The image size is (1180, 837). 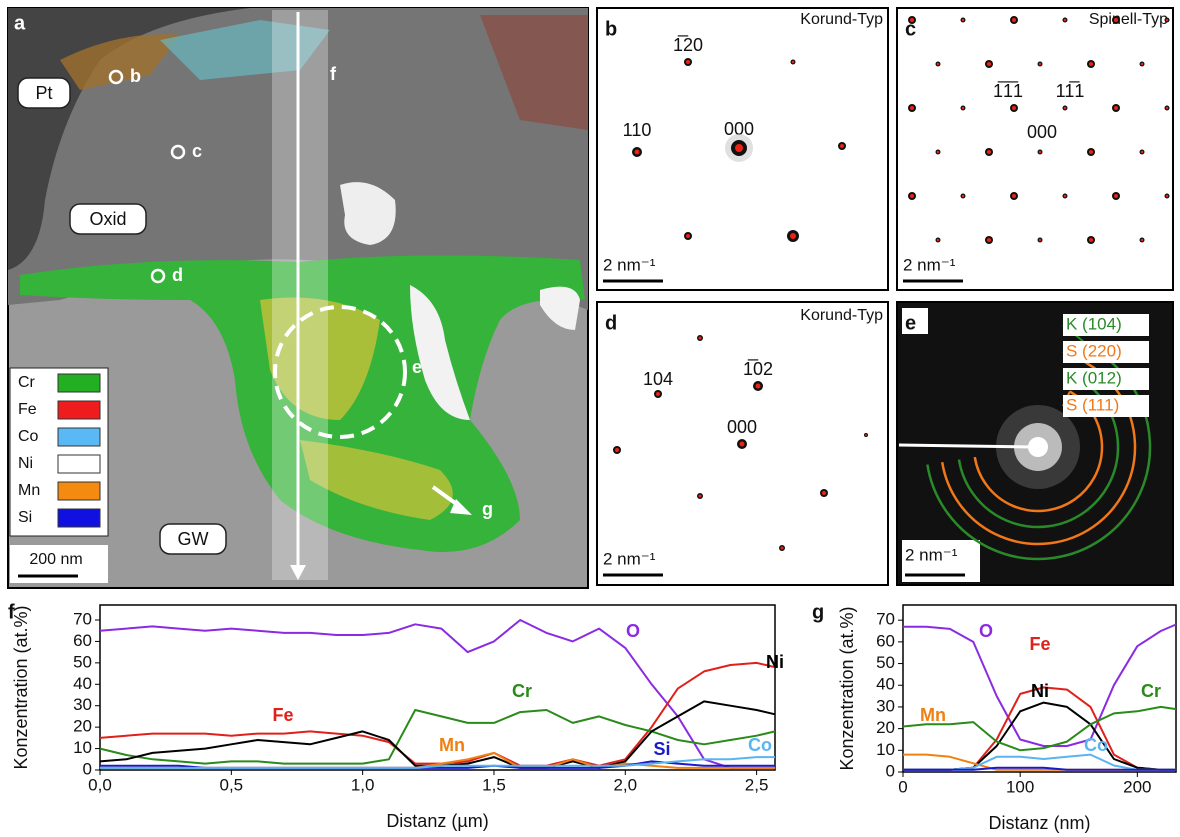 What do you see at coordinates (1092, 404) in the screenshot?
I see `ring-label: S (111)` at bounding box center [1092, 404].